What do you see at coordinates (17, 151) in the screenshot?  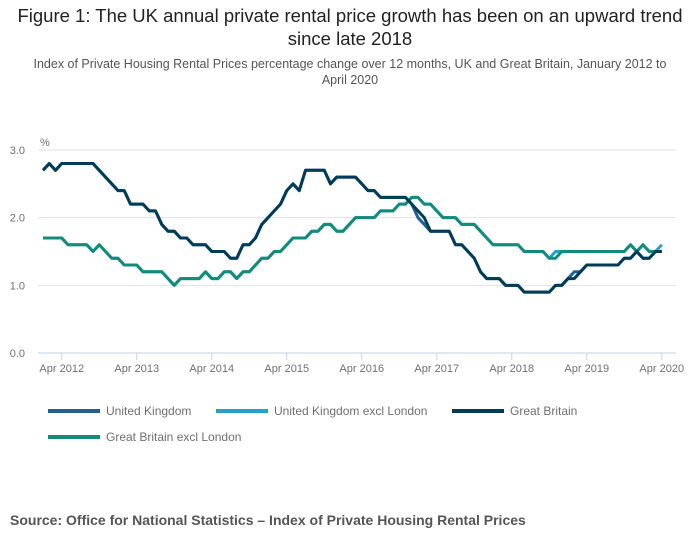 I see `y-tick-label: 3.0` at bounding box center [17, 151].